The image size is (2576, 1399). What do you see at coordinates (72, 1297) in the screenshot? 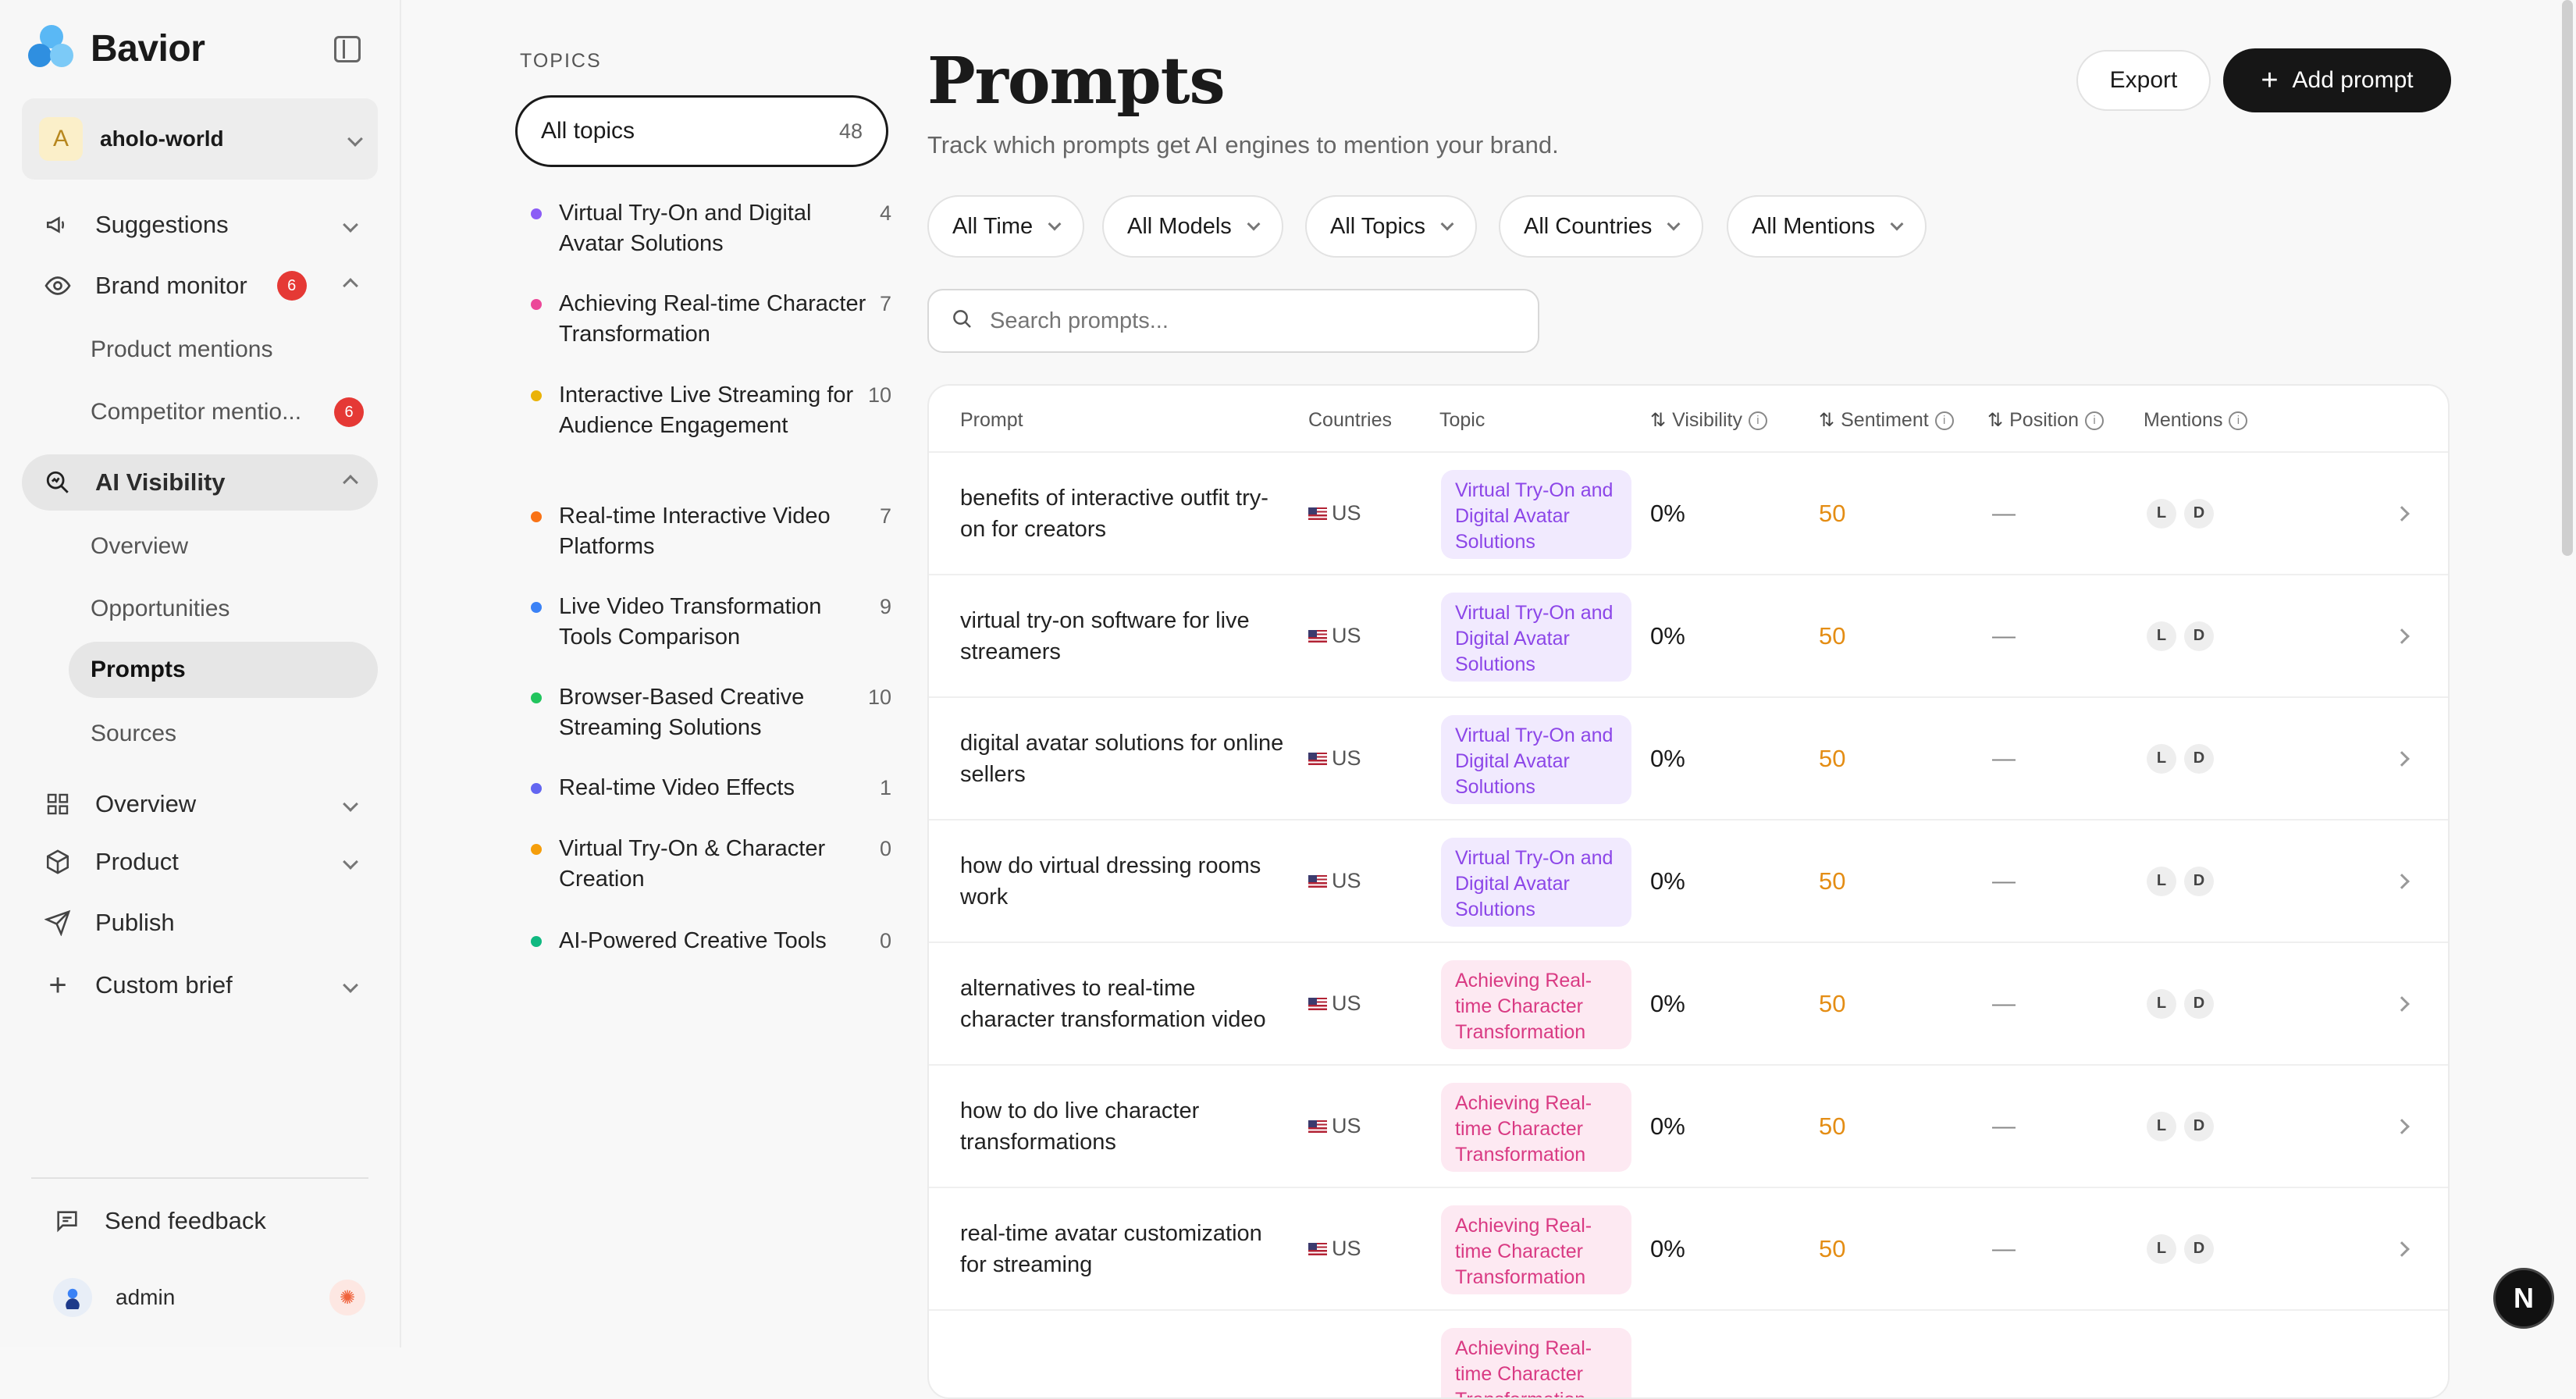
I see `avatar` at bounding box center [72, 1297].